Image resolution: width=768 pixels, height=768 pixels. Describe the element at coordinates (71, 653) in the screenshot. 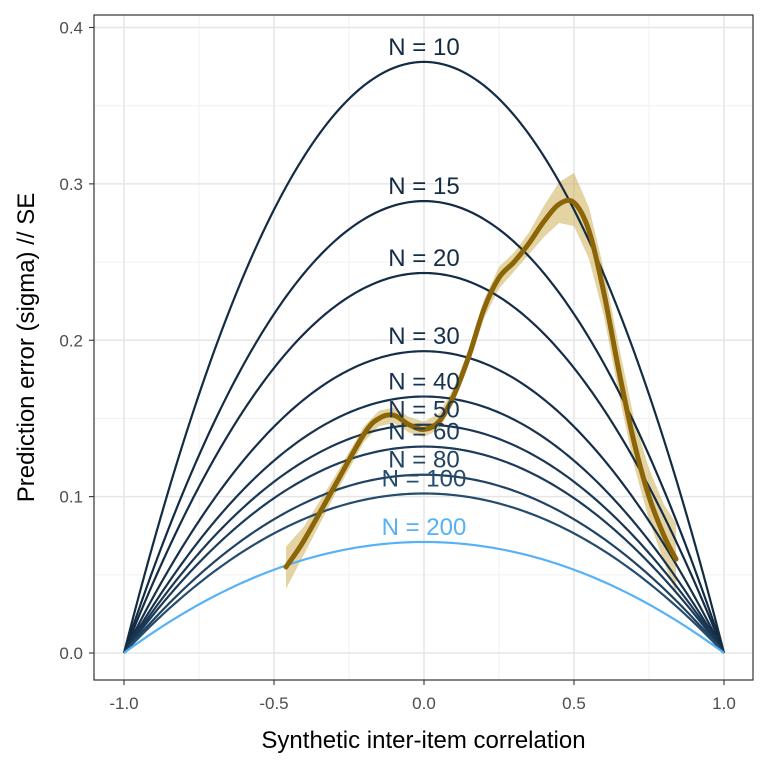

I see `y-tick-label: 0.0` at that location.